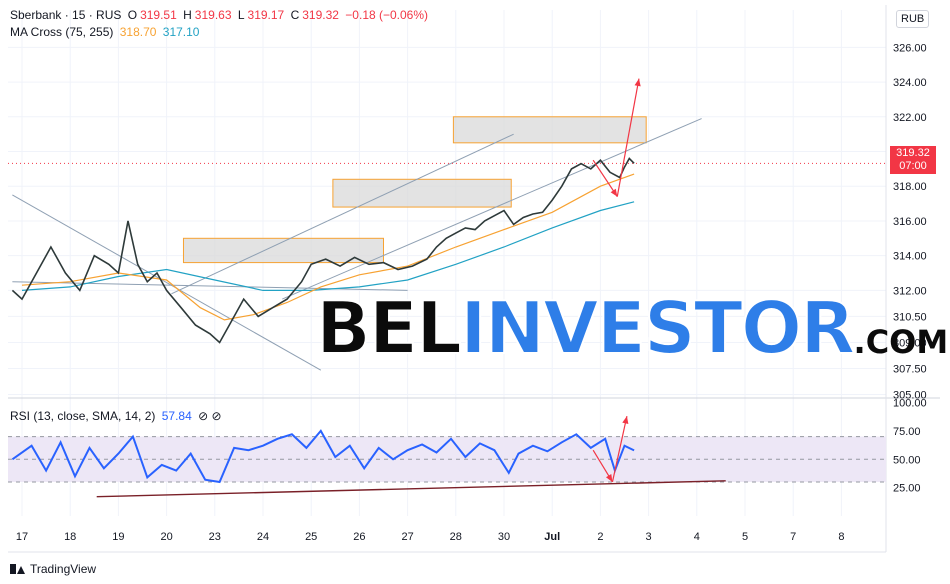  I want to click on time-tick-label: 17, so click(22, 537).